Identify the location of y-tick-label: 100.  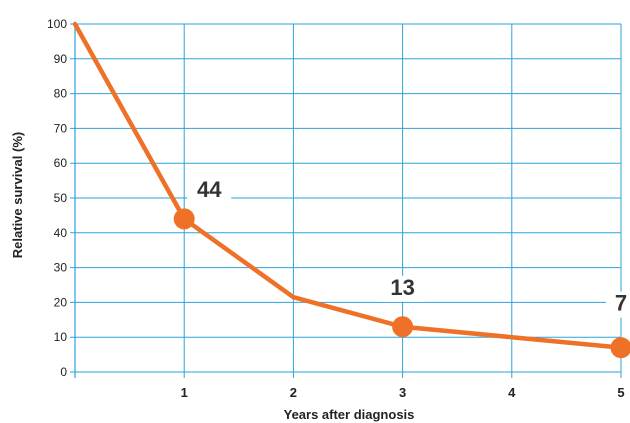
(57, 24).